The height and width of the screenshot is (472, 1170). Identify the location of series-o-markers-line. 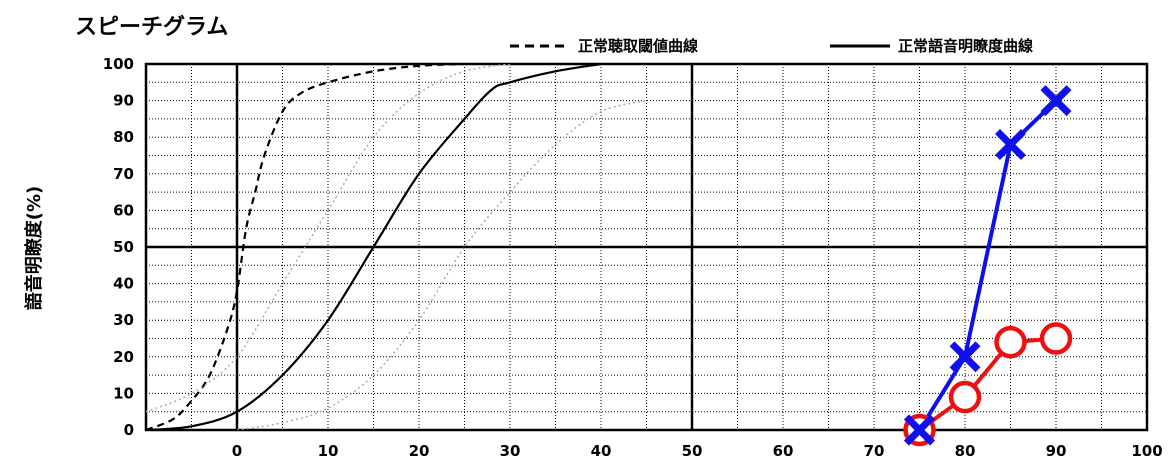
(987, 384).